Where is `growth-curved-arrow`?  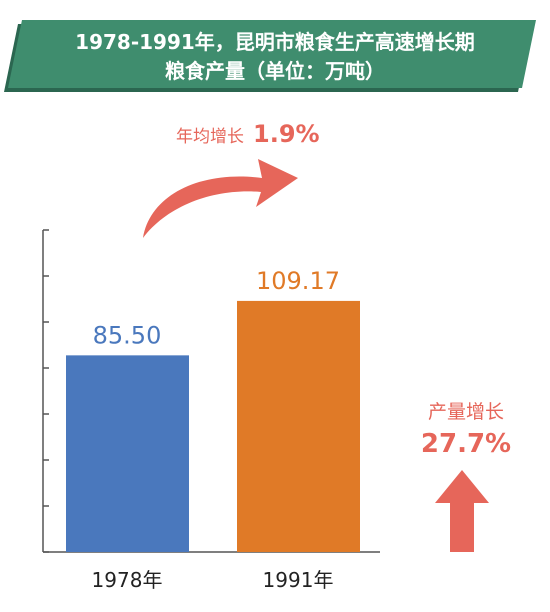
growth-curved-arrow is located at coordinates (220, 198).